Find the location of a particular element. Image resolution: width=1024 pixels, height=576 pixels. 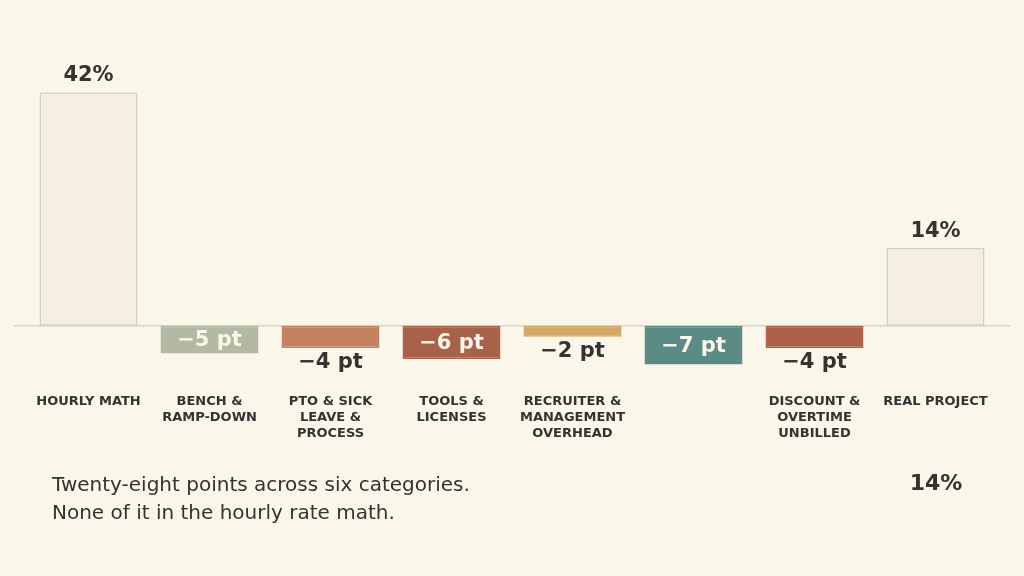

x-tick-label: PTO & SICK LEAVE & PROCESS is located at coordinates (331, 416).